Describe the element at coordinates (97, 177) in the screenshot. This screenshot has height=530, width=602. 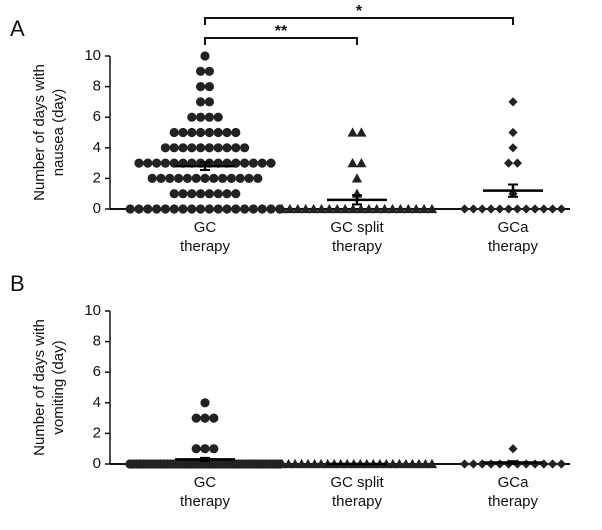
I see `y-tick-label: 2` at that location.